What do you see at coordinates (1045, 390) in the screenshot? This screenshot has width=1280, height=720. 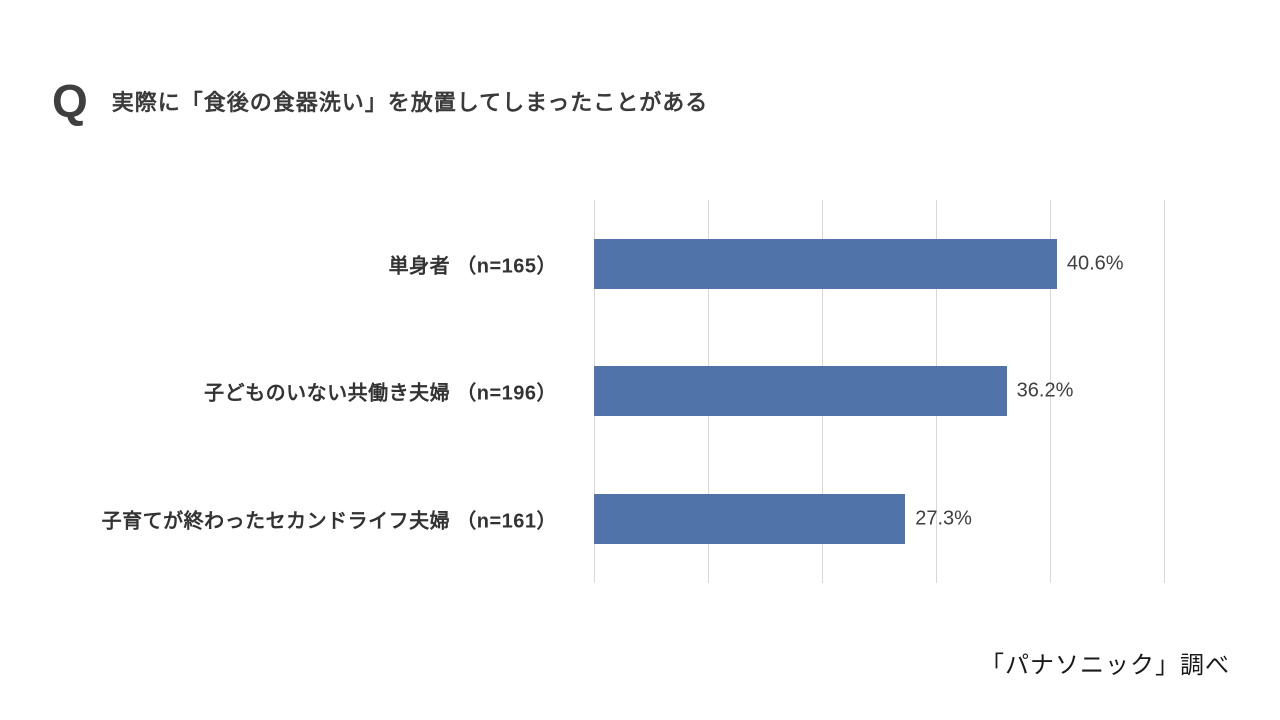 I see `value-label: 36.2%` at bounding box center [1045, 390].